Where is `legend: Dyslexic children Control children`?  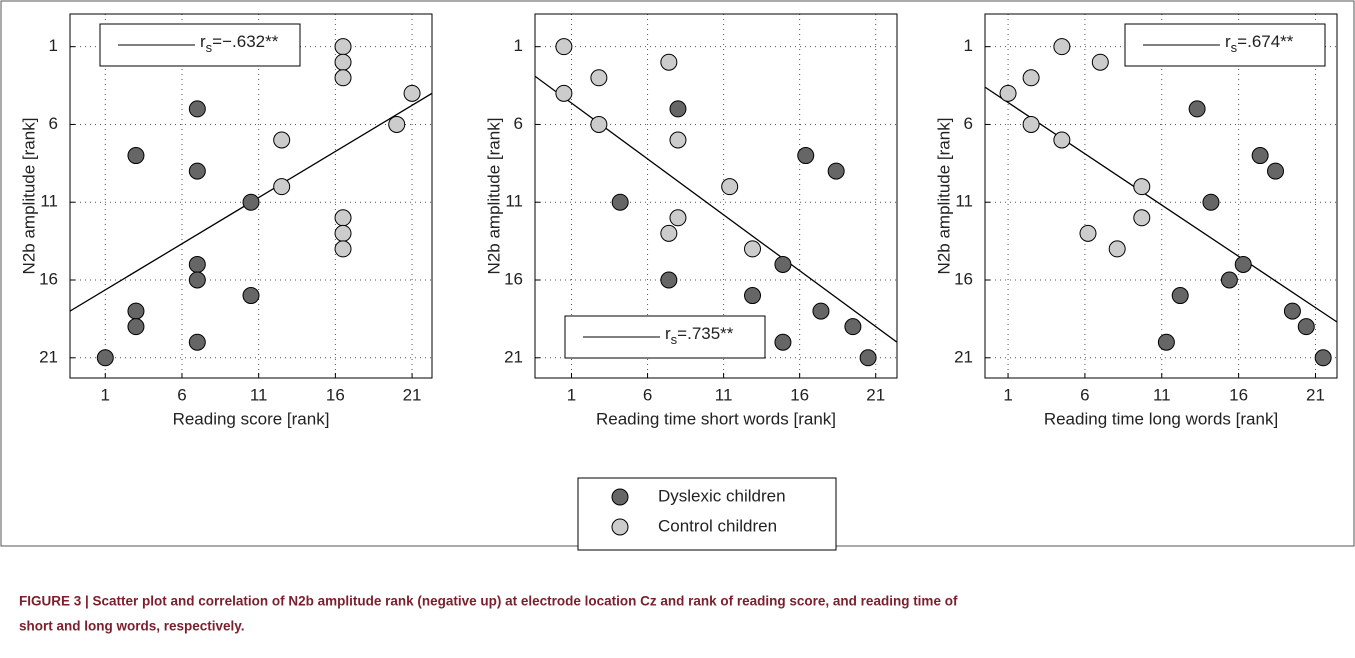 legend: Dyslexic children Control children is located at coordinates (707, 514).